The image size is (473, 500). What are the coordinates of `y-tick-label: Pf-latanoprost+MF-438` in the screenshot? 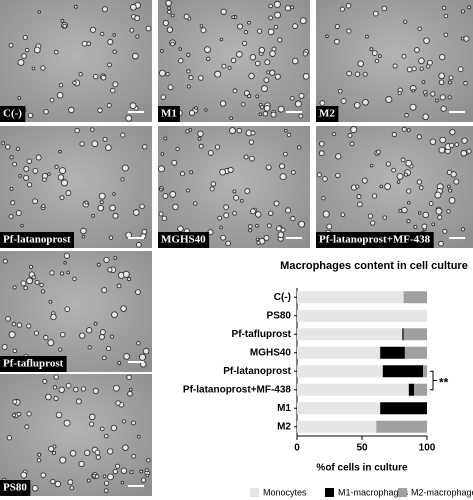 It's located at (237, 389).